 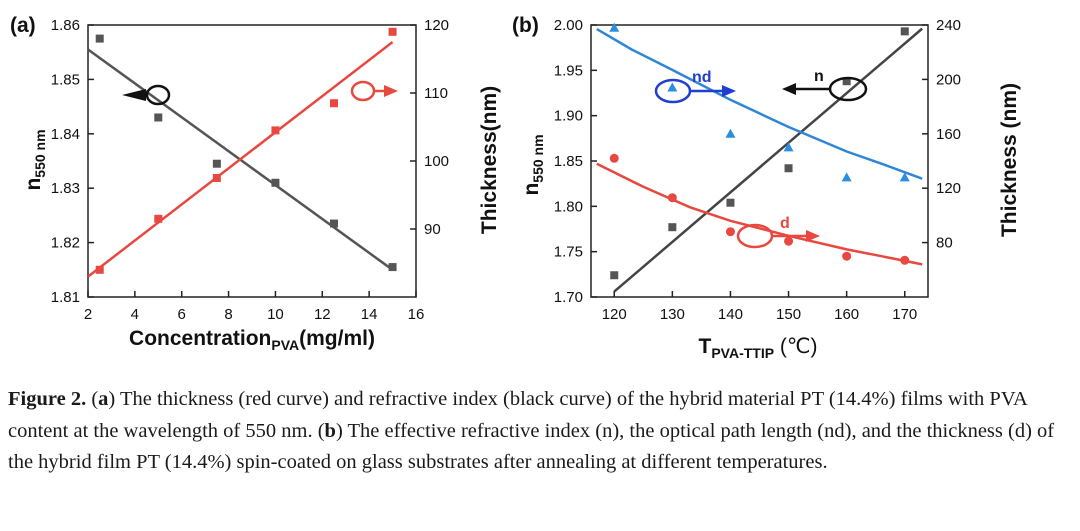 I want to click on panel-b-xtick-label: 170, so click(x=904, y=314).